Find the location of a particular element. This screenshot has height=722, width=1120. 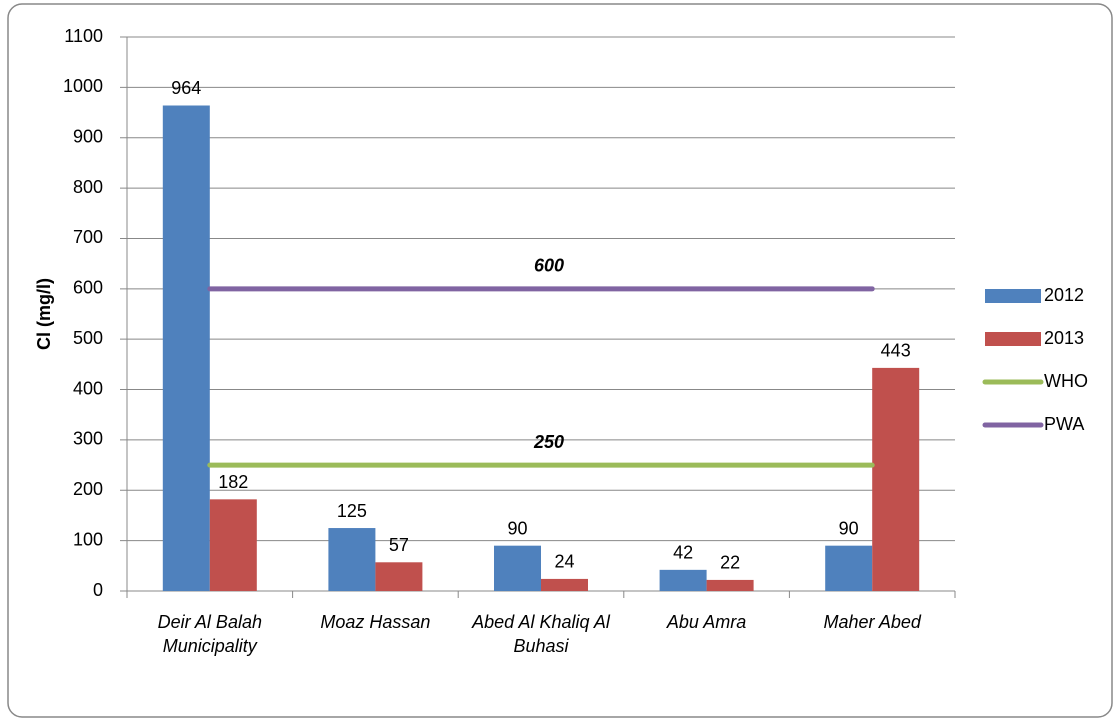

data-label: 57 is located at coordinates (399, 545).